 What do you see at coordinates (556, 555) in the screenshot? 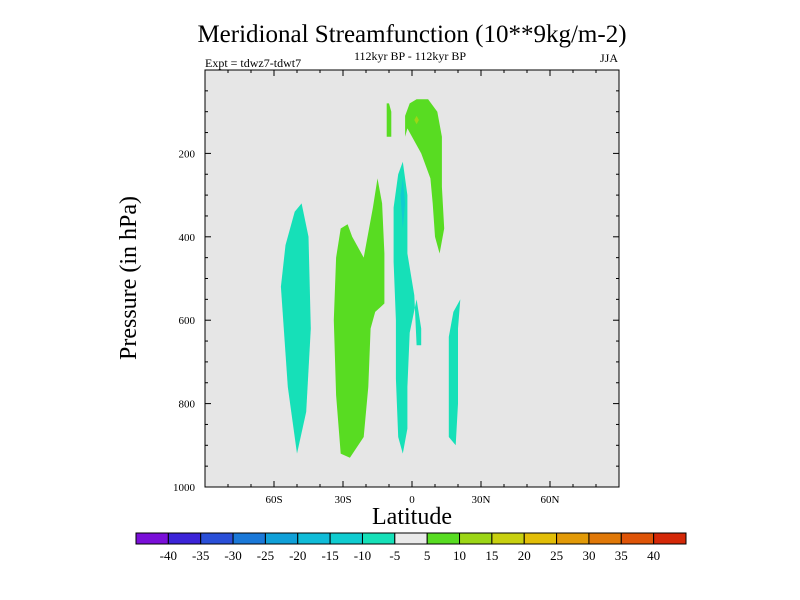
I see `colorbar-label: 25` at bounding box center [556, 555].